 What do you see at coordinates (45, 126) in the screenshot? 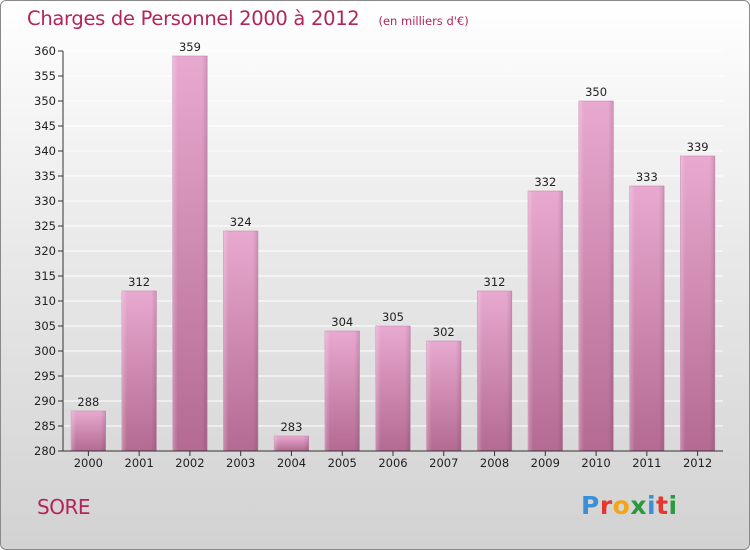
I see `y-tick-label: 345` at bounding box center [45, 126].